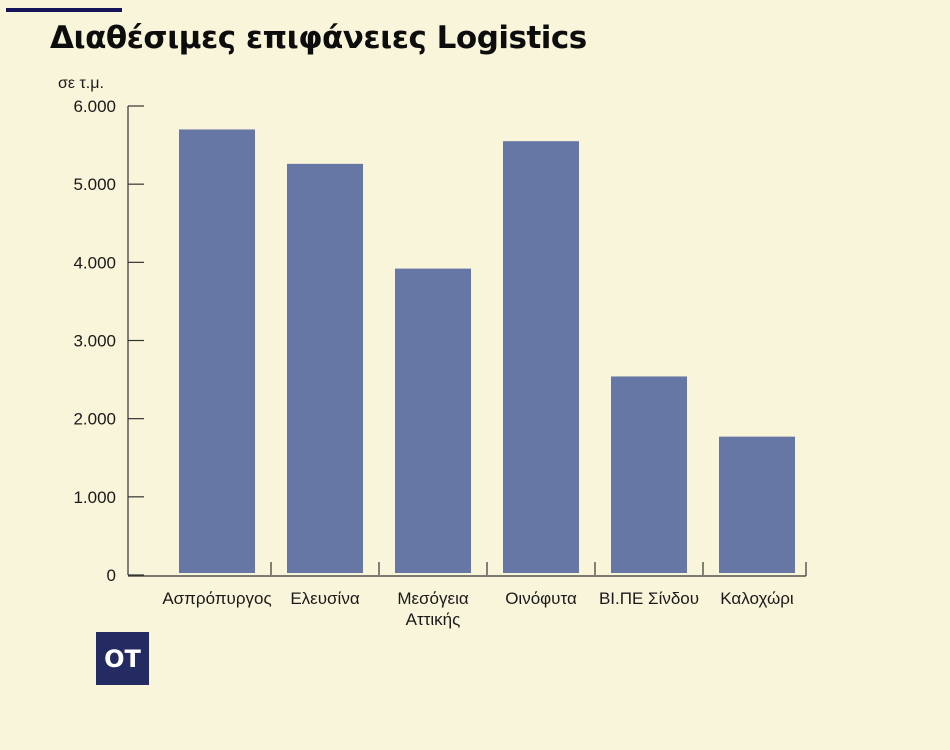  Describe the element at coordinates (111, 575) in the screenshot. I see `y-tick-label: 0` at that location.